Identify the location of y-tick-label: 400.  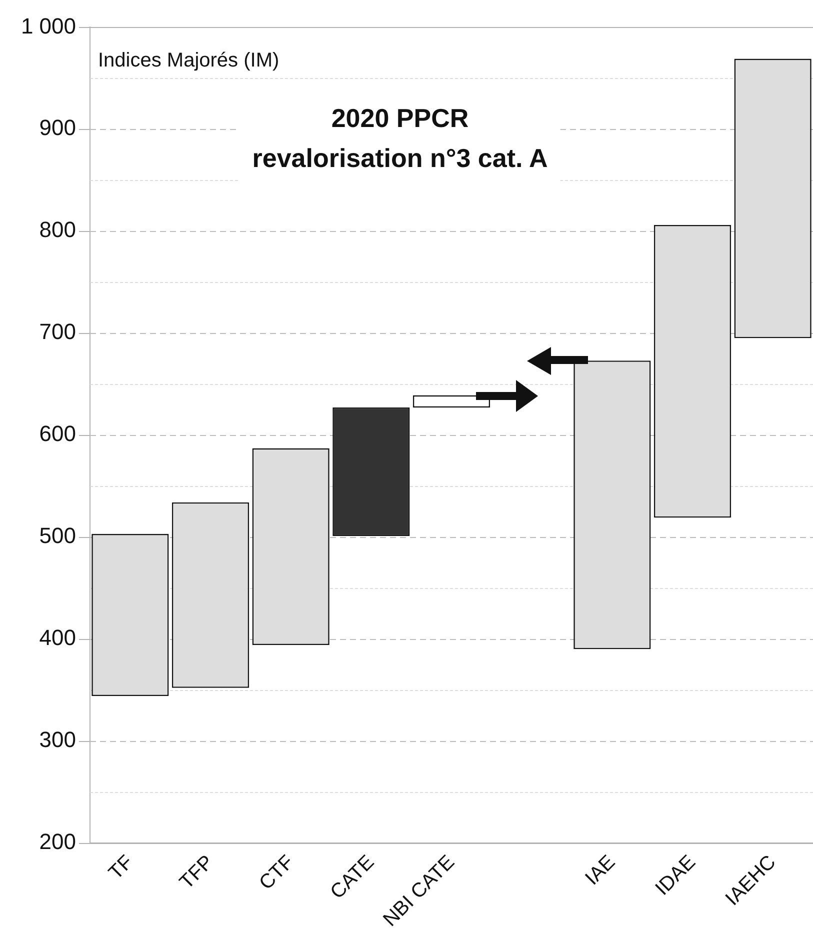
(57, 637).